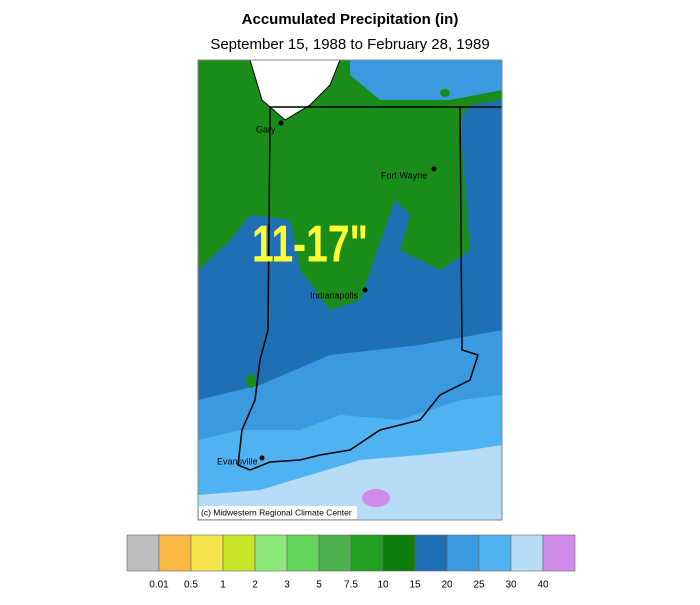  Describe the element at coordinates (479, 585) in the screenshot. I see `legend-label: 25` at that location.